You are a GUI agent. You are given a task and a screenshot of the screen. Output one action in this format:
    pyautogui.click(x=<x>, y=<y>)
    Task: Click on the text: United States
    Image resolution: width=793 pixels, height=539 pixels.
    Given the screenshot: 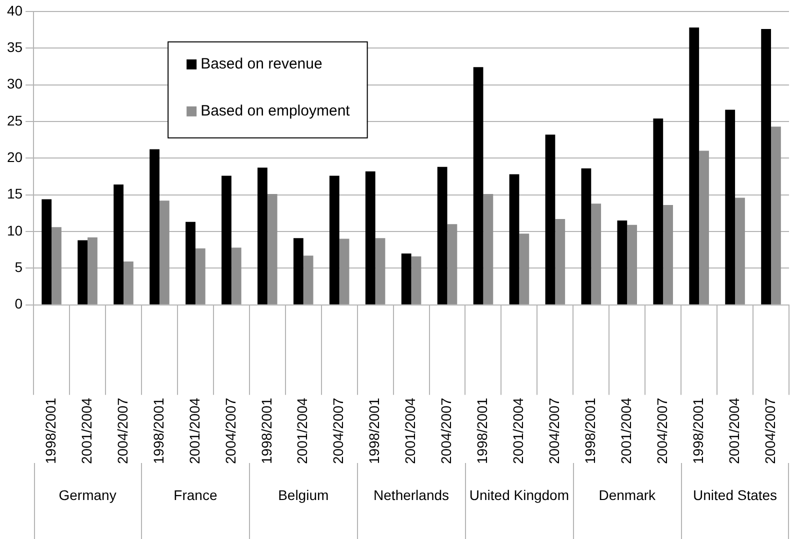 What is the action you would take?
    pyautogui.click(x=735, y=494)
    